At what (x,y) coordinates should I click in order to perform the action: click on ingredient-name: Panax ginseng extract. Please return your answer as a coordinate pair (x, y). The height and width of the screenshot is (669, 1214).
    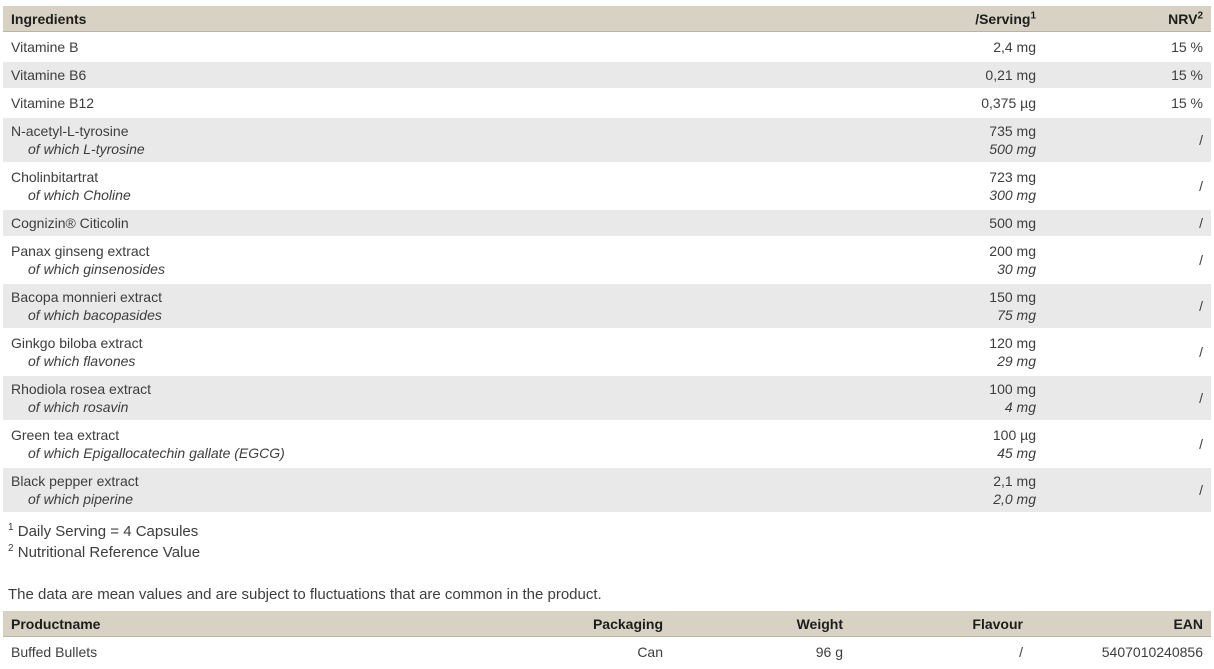
    Looking at the image, I should click on (80, 251).